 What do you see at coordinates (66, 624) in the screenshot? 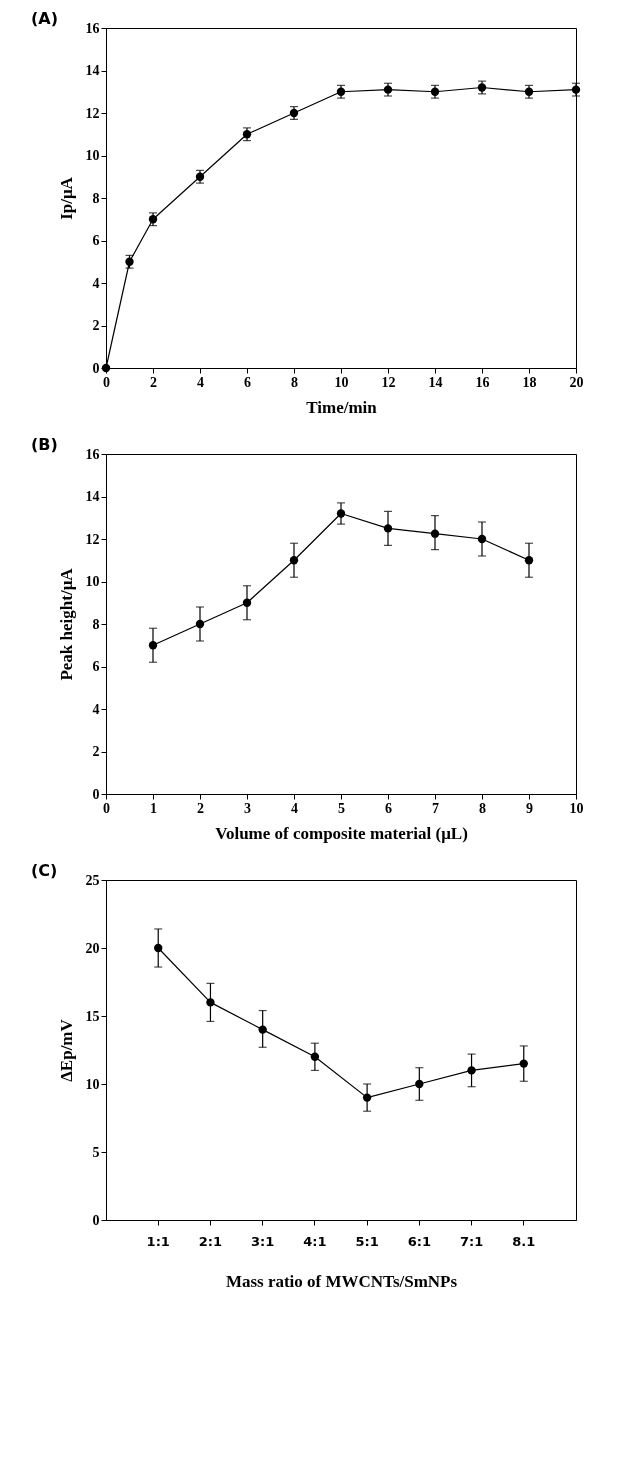
I see `y-axis-title: Peak height/μA` at bounding box center [66, 624].